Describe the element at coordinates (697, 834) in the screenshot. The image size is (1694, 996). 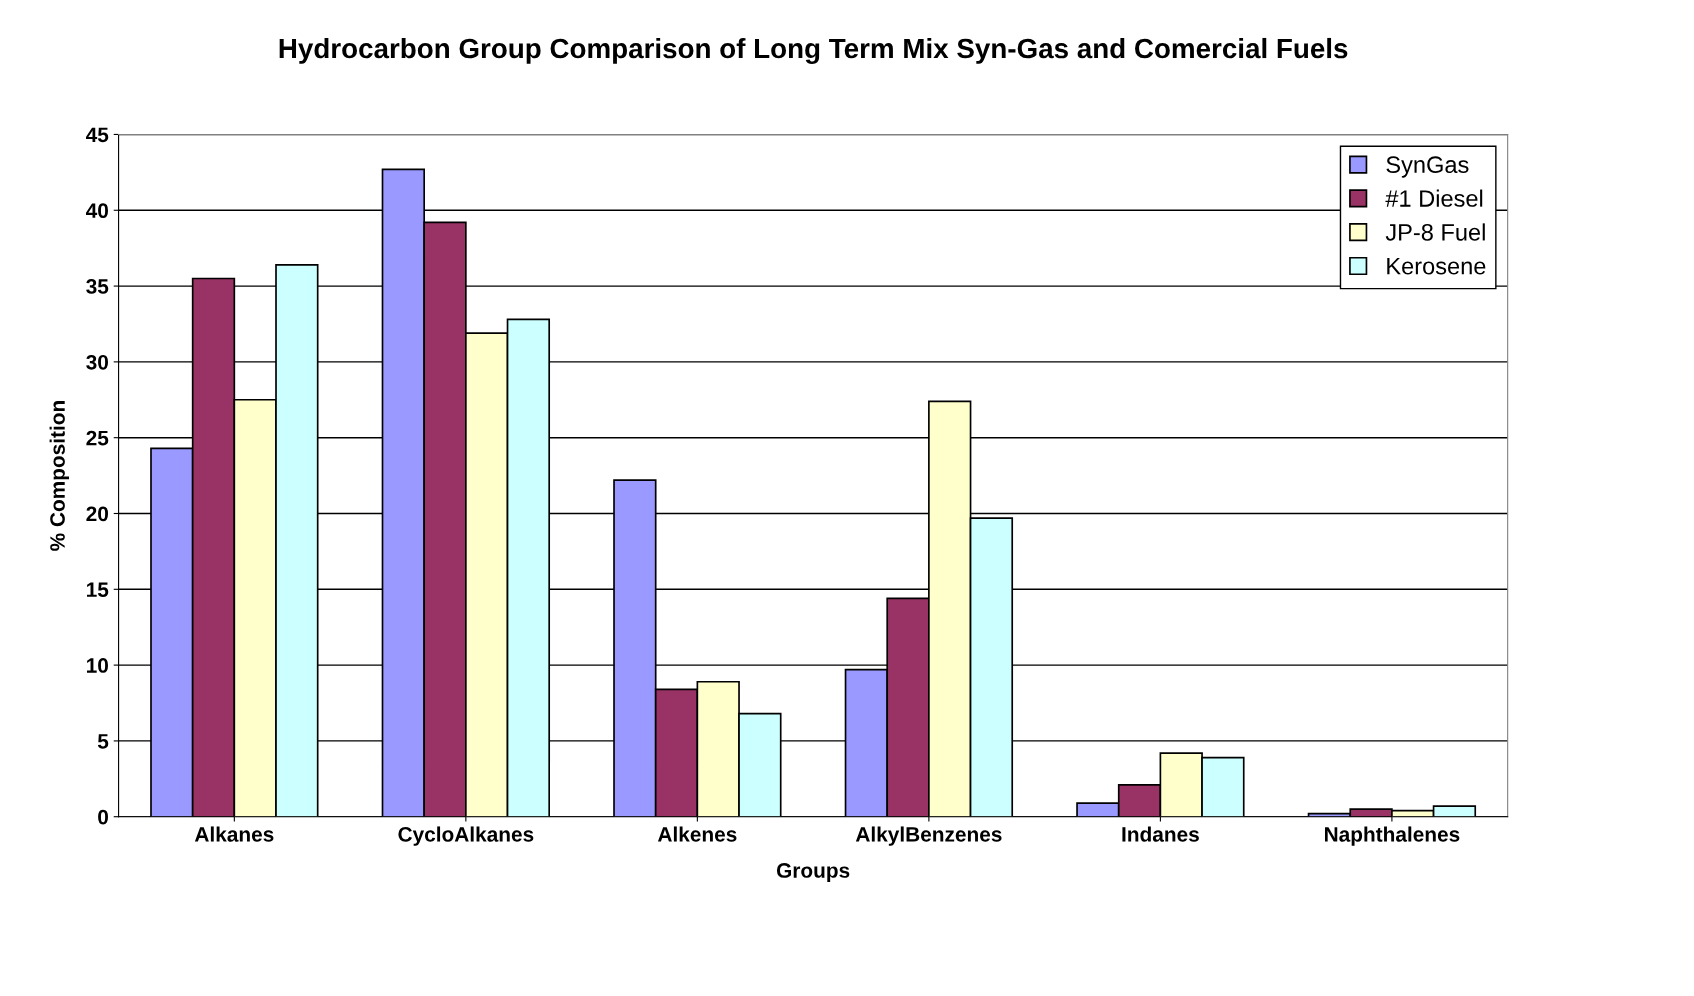
I see `x-tick-label: Alkenes` at that location.